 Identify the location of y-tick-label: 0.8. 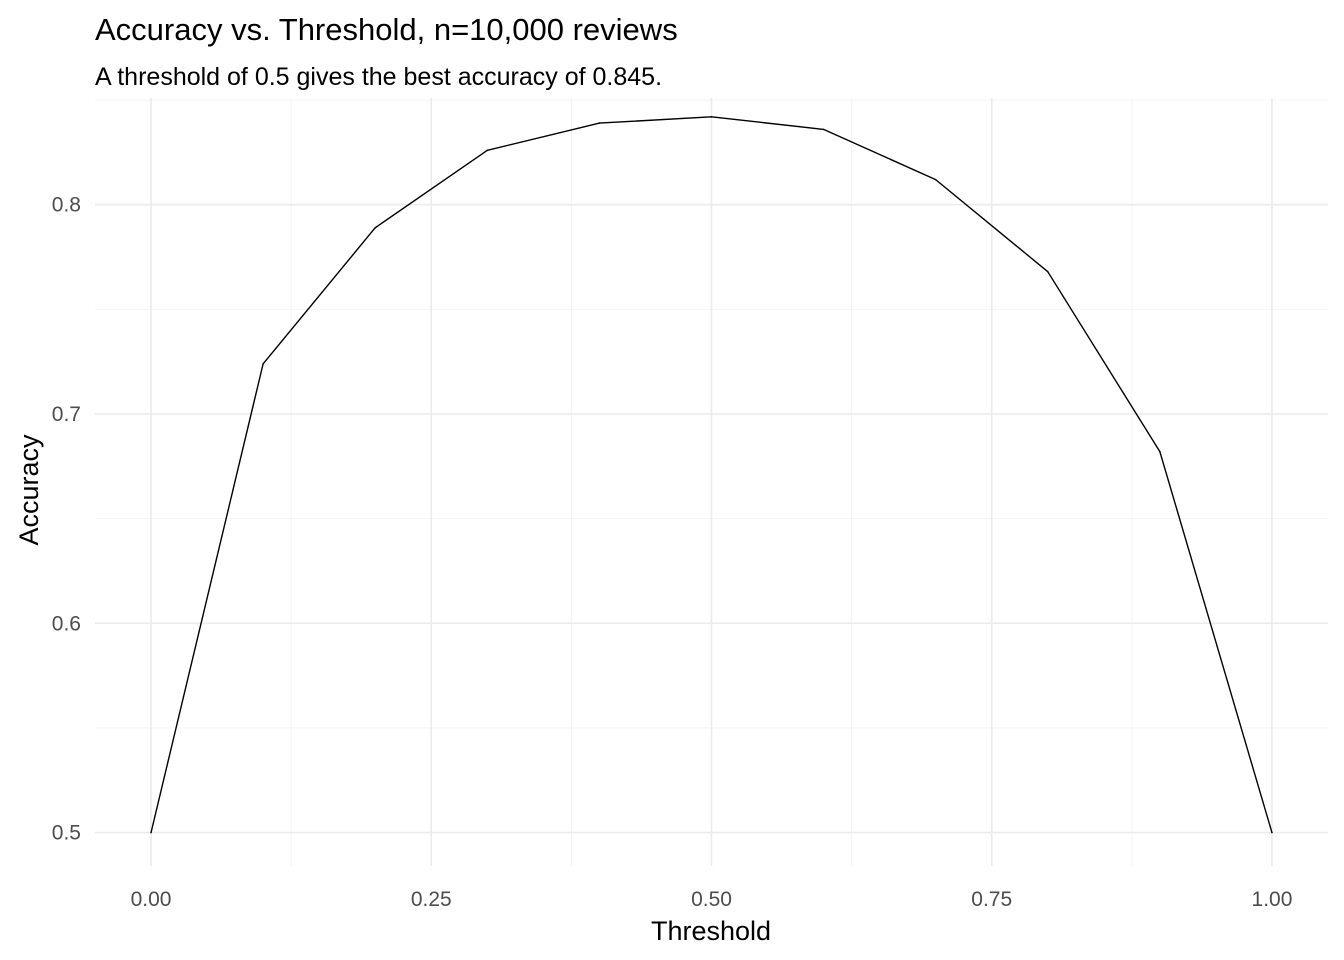
(66, 205).